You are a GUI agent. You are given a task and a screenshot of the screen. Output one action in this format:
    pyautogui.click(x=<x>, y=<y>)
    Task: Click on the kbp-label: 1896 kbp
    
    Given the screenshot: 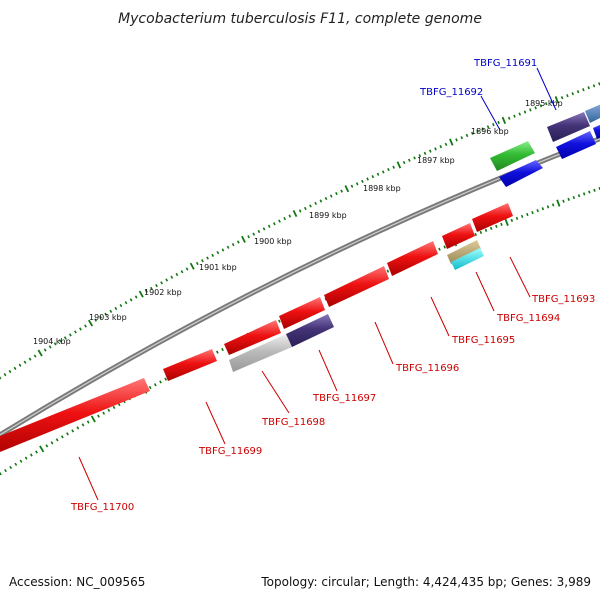 What is the action you would take?
    pyautogui.click(x=490, y=131)
    